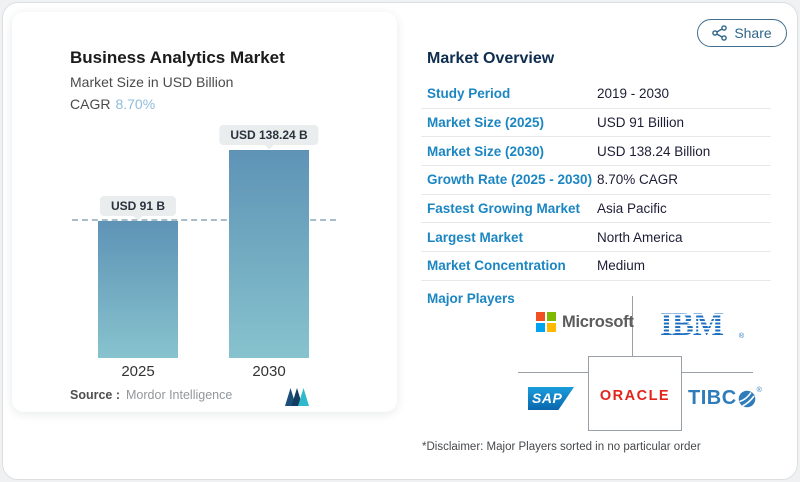 The image size is (800, 482). I want to click on sap-logo-text: SAP, so click(547, 398).